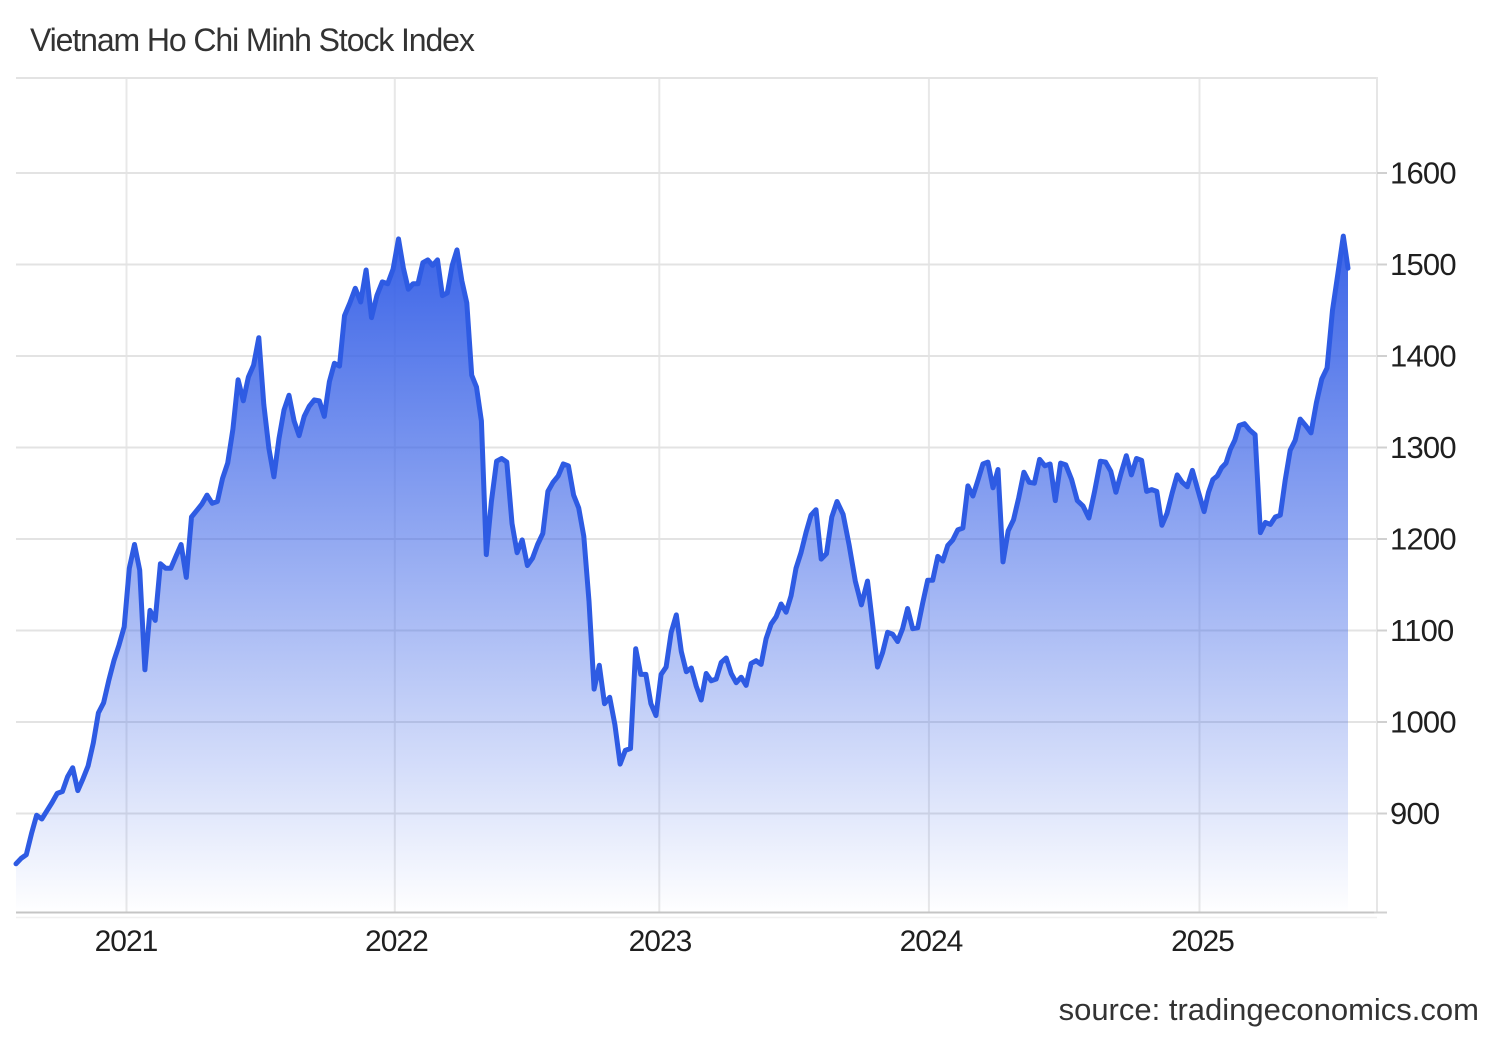 The height and width of the screenshot is (1040, 1500). Describe the element at coordinates (1423, 539) in the screenshot. I see `svg-text: 1200` at that location.